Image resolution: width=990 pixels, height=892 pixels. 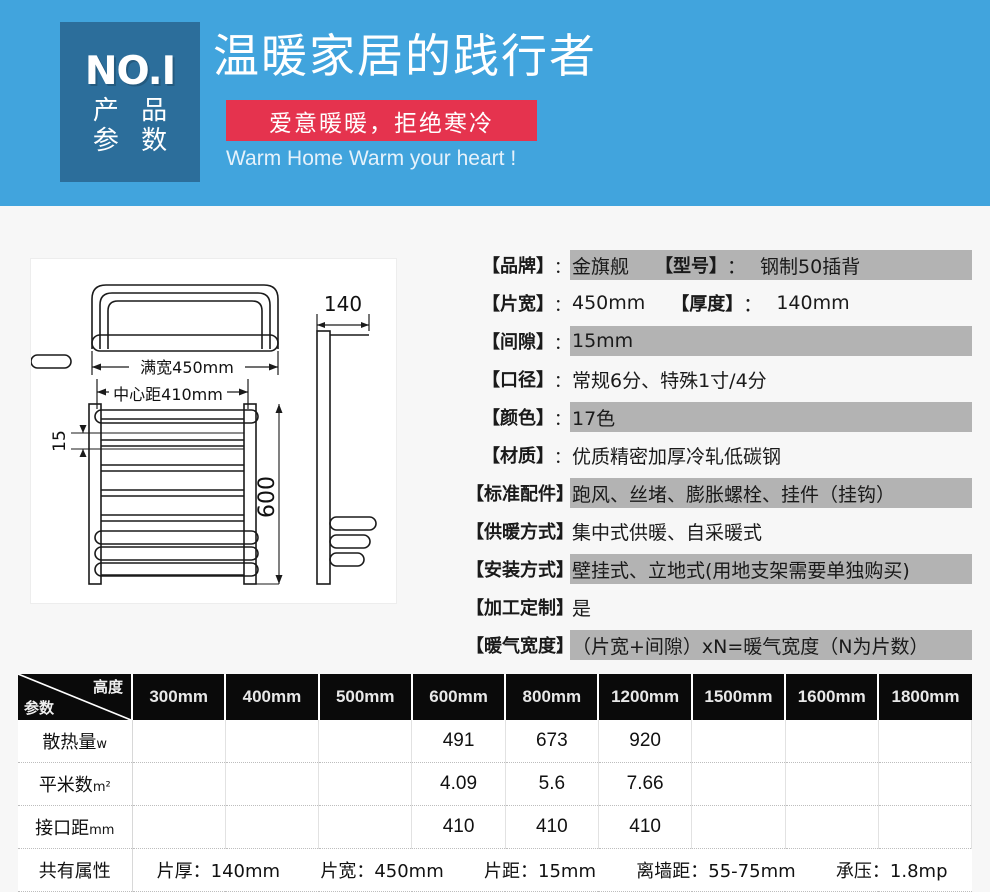 I want to click on cell-r2-c2, so click(x=365, y=827).